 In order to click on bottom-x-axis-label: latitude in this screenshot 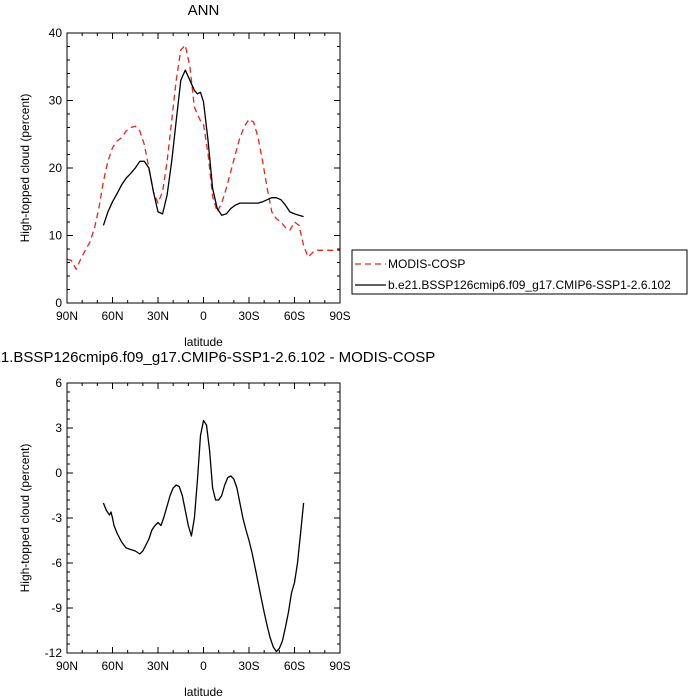, I will do `click(203, 692)`.